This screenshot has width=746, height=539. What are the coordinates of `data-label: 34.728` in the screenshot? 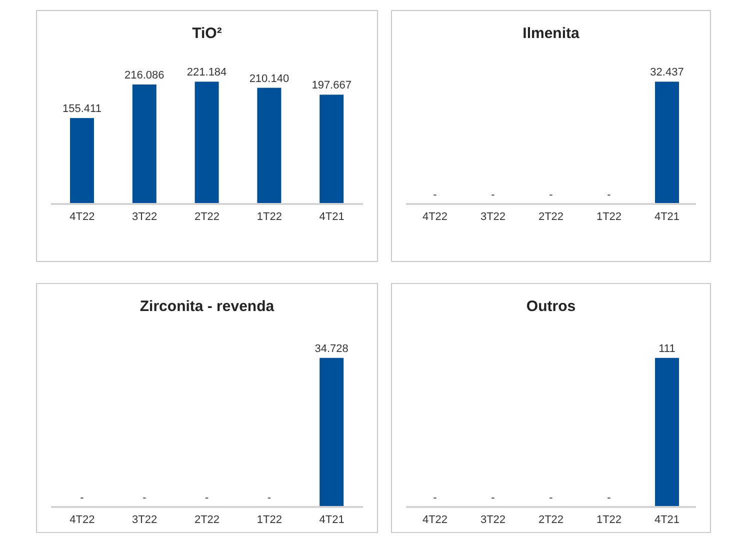 It's located at (331, 348).